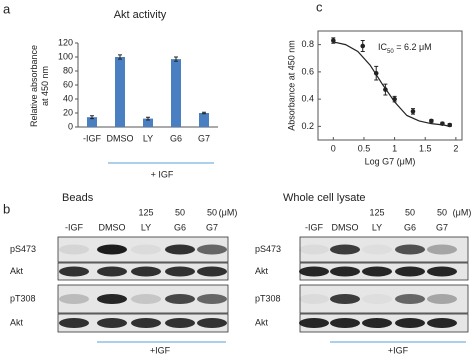 The height and width of the screenshot is (356, 474). What do you see at coordinates (148, 138) in the screenshot?
I see `x-tick-label: LY` at bounding box center [148, 138].